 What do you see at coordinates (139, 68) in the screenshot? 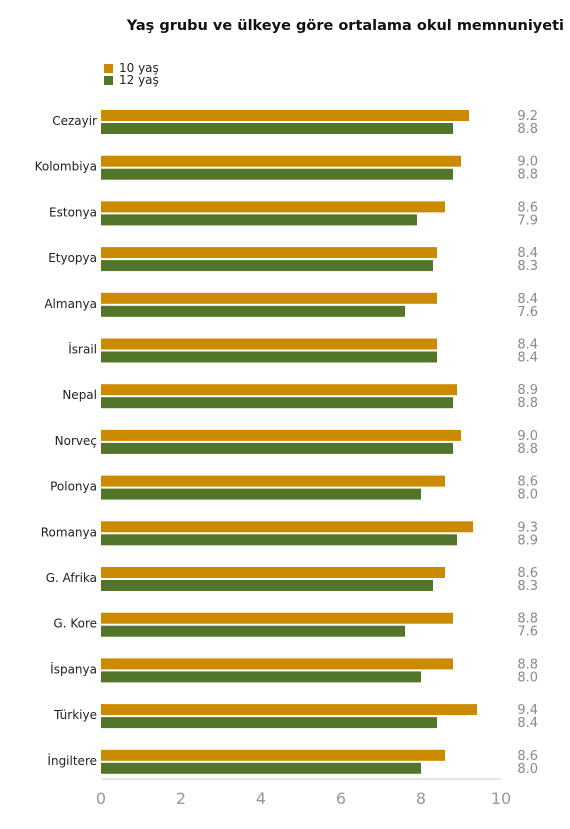
I see `legend-label-10: 10 yaş` at bounding box center [139, 68].